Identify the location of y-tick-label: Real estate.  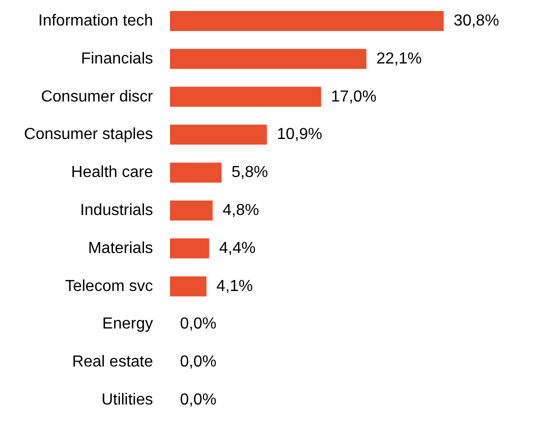
(113, 362).